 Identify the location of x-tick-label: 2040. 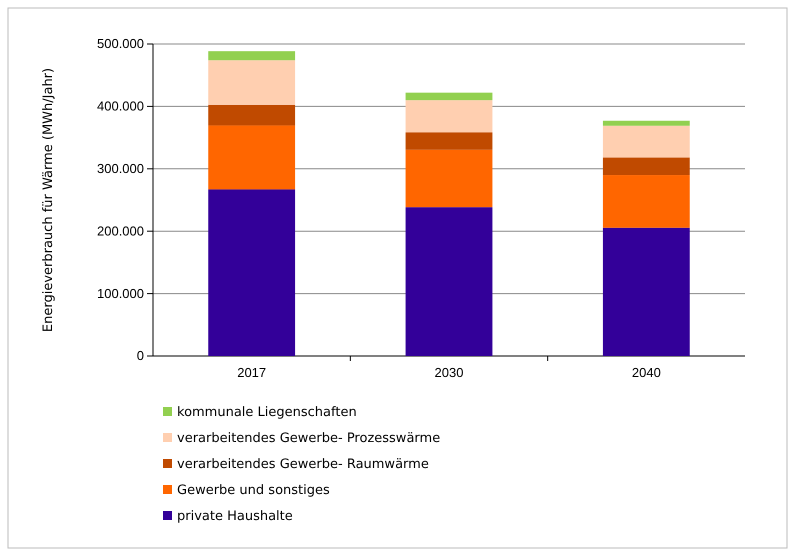
(646, 372).